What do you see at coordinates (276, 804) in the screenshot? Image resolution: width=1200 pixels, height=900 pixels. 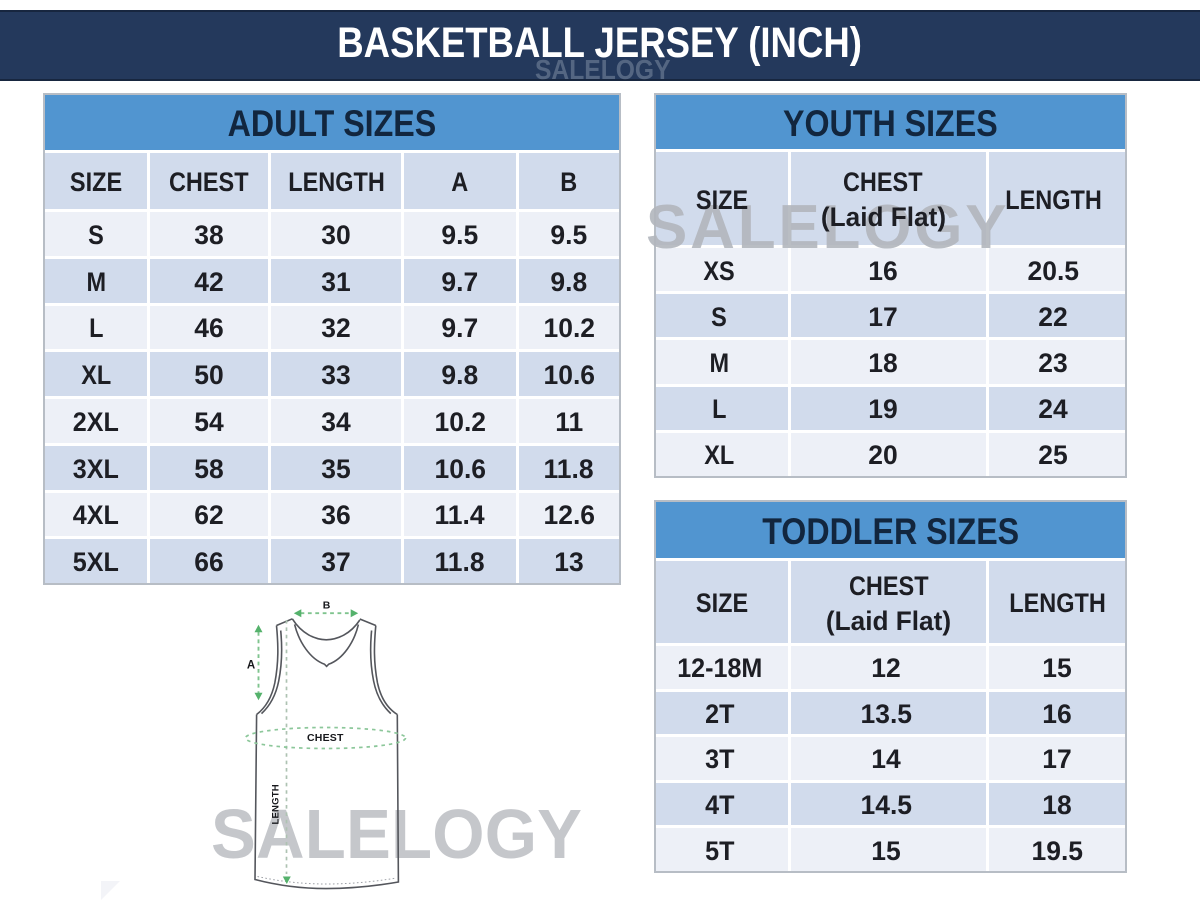 I see `svg-text: LENGTH` at bounding box center [276, 804].